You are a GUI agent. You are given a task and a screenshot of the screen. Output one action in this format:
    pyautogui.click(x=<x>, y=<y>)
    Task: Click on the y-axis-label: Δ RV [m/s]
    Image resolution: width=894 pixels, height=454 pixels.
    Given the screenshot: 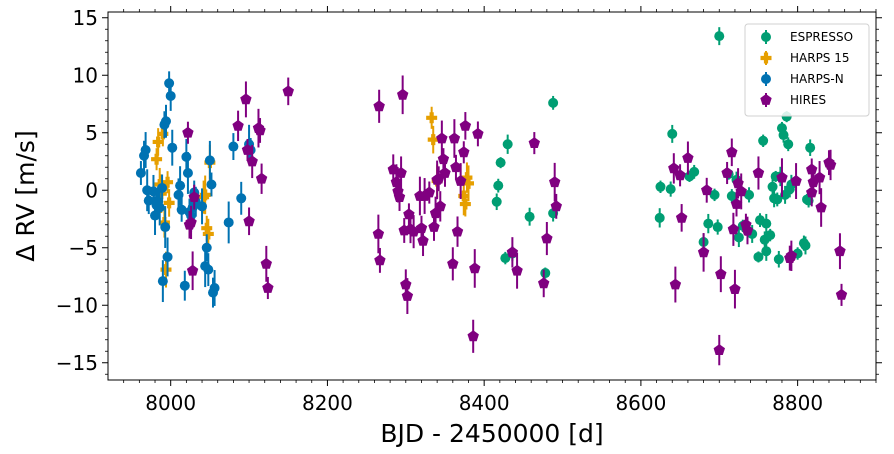 What is the action you would take?
    pyautogui.click(x=25, y=195)
    